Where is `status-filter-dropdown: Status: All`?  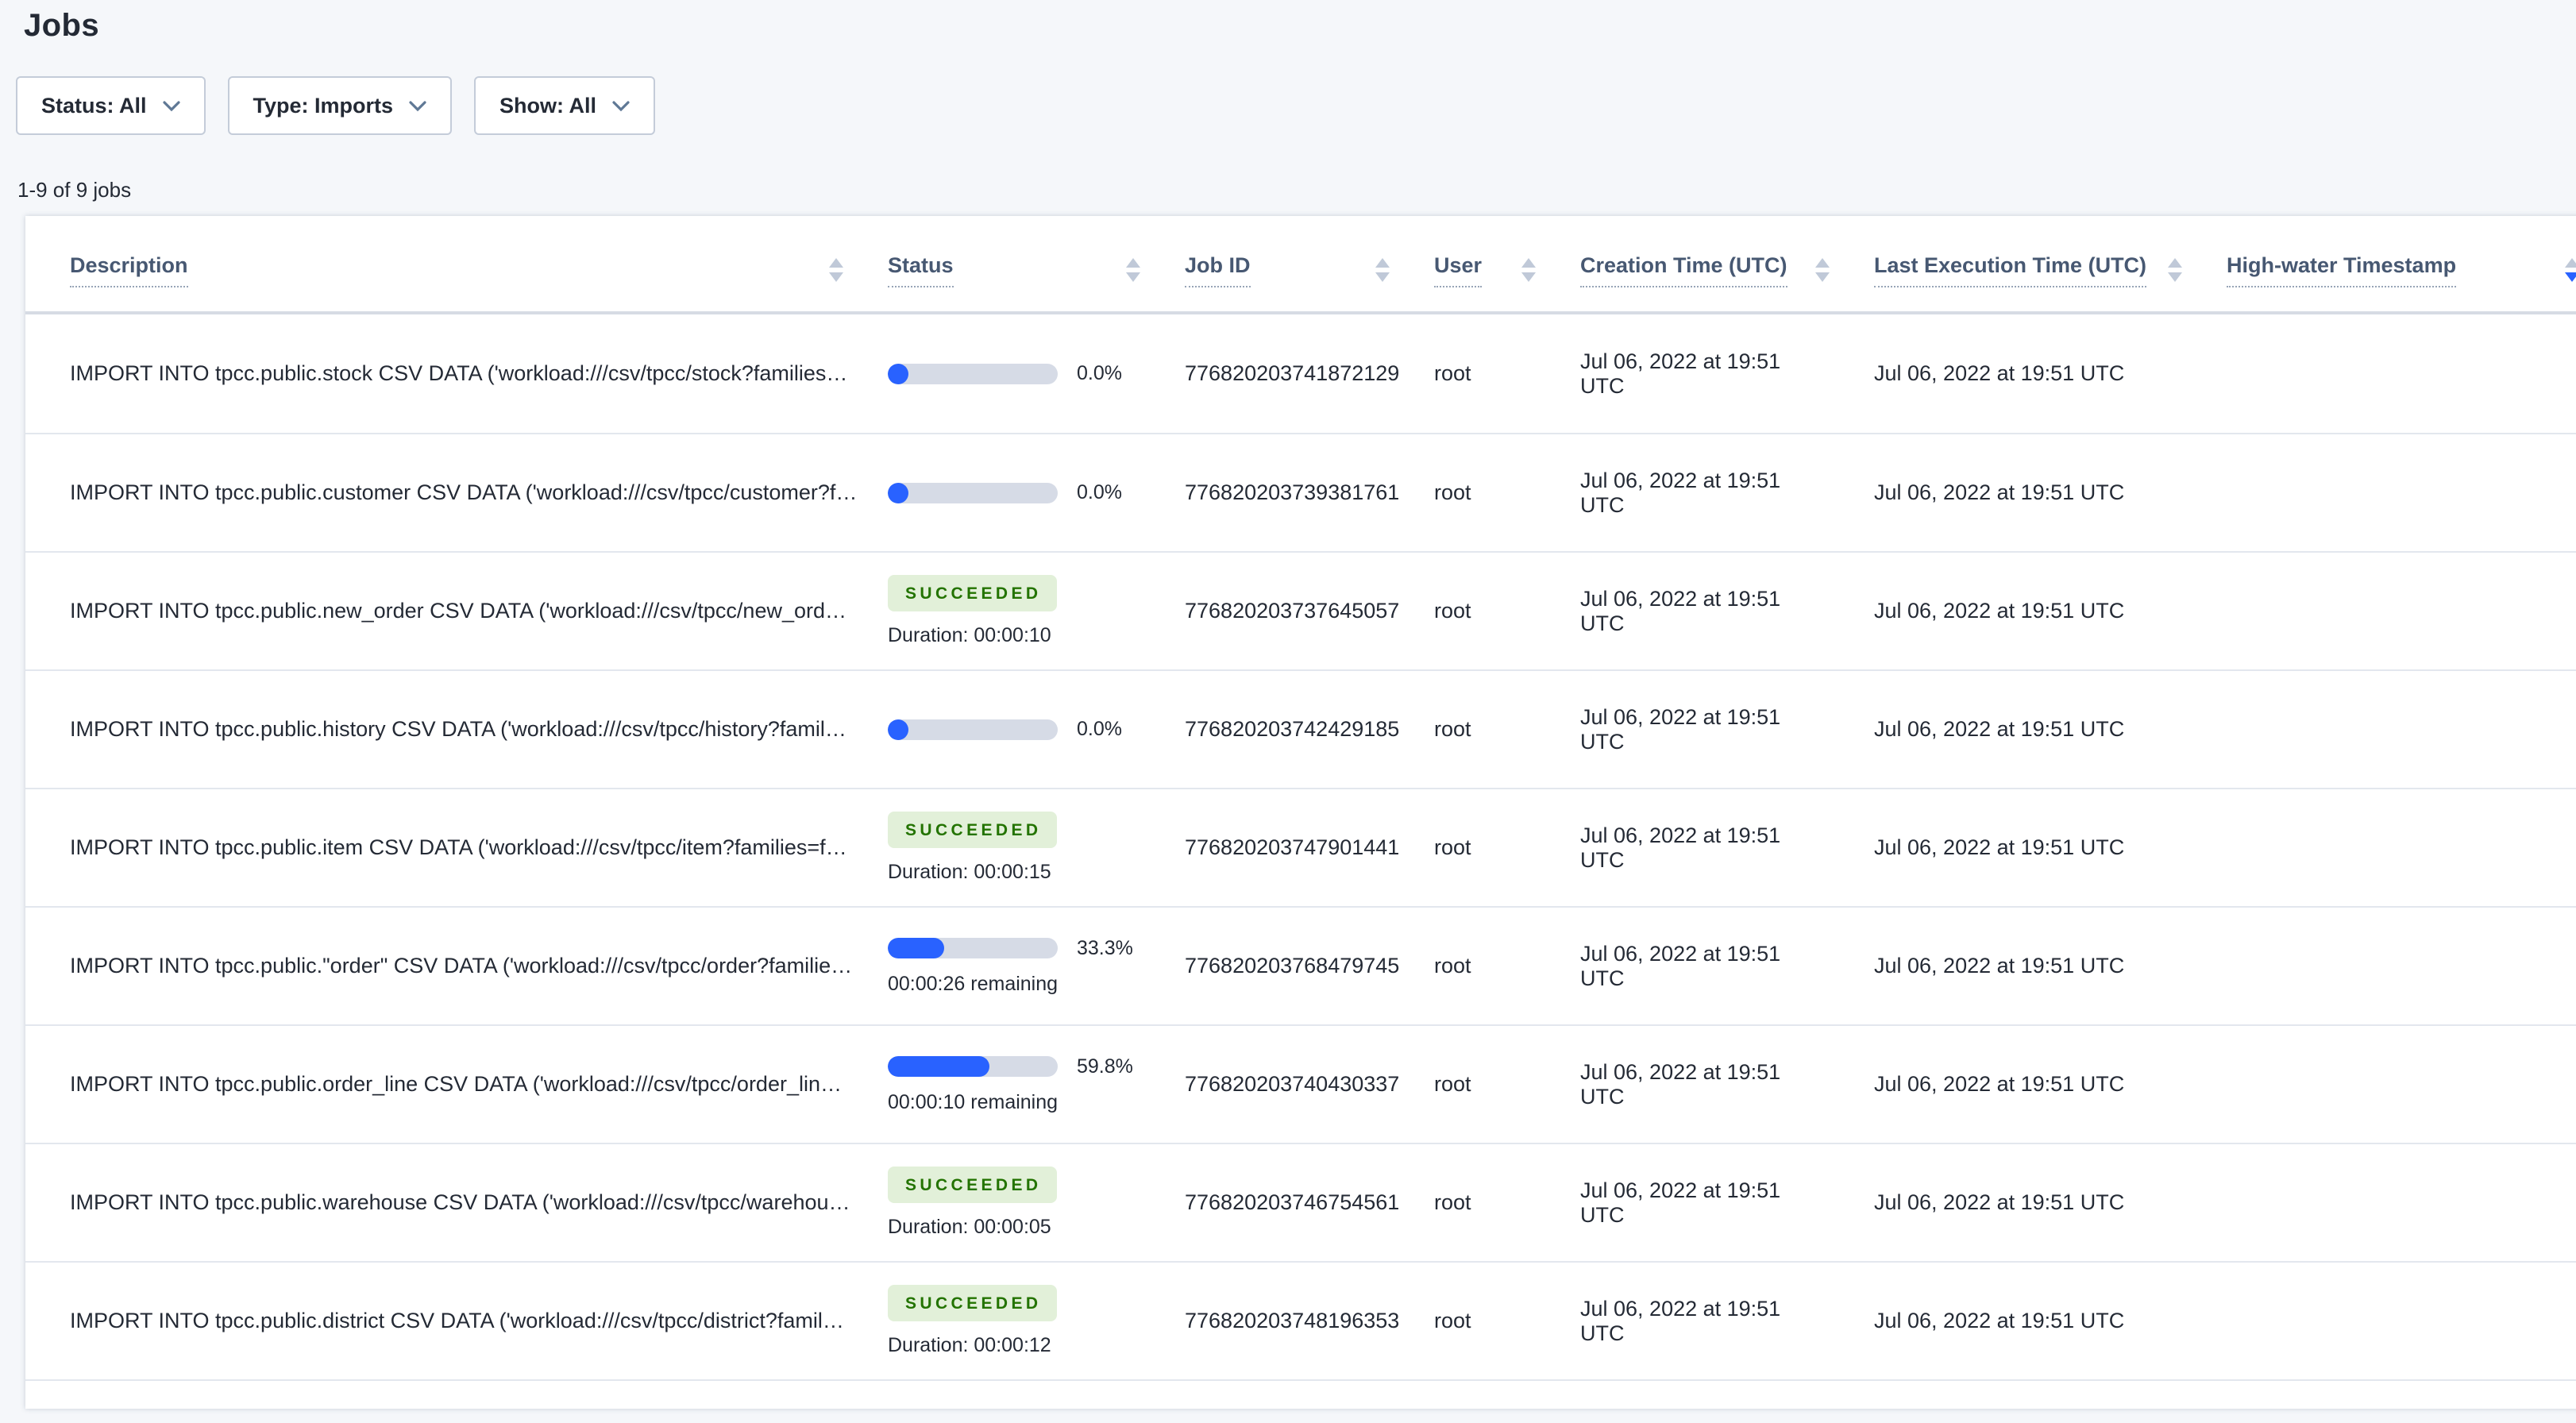
status-filter-dropdown: Status: All is located at coordinates (111, 105).